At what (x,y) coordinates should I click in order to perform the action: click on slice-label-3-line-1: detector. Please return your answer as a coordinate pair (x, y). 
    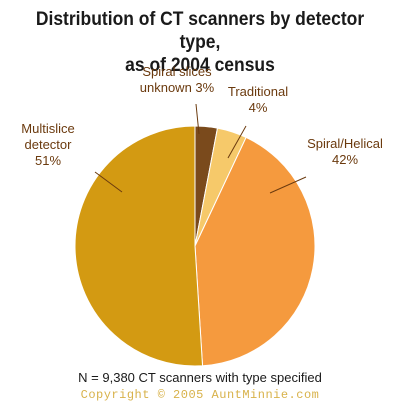
    Looking at the image, I should click on (49, 144).